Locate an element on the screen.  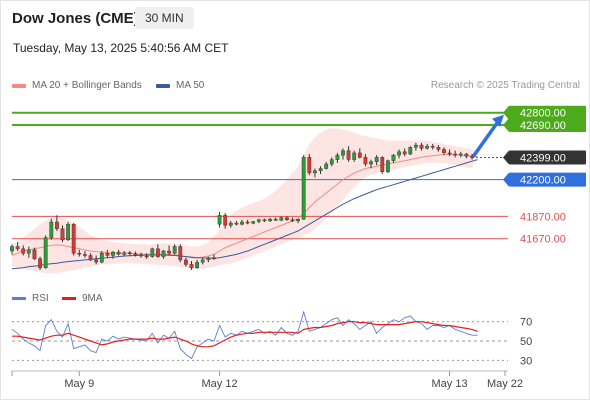
forecast-arrow-shaft is located at coordinates (486, 138).